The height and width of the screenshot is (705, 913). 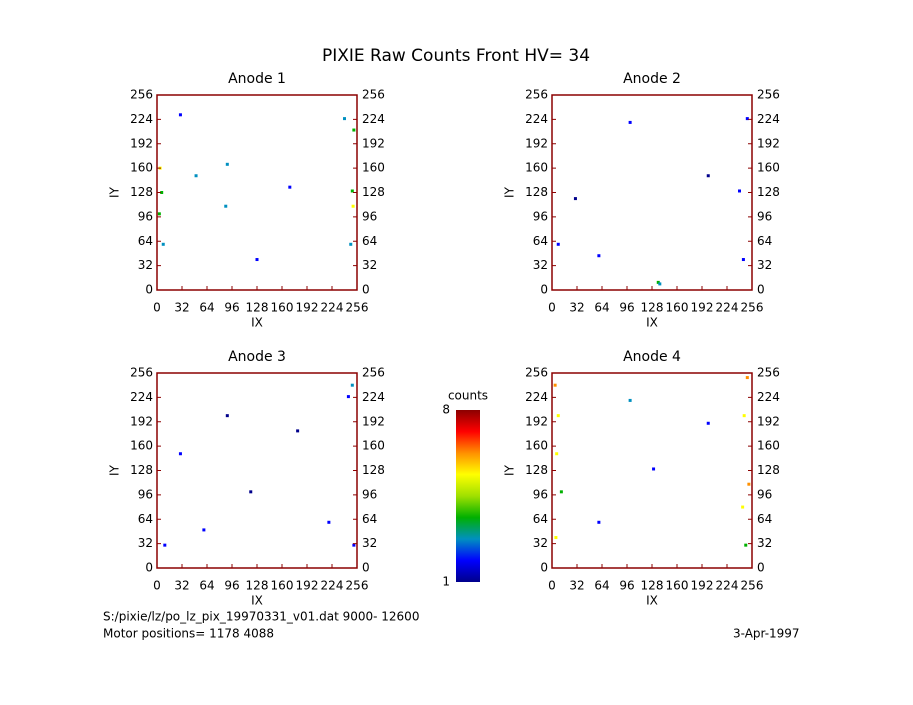 What do you see at coordinates (357, 308) in the screenshot?
I see `x-tick-label: 256` at bounding box center [357, 308].